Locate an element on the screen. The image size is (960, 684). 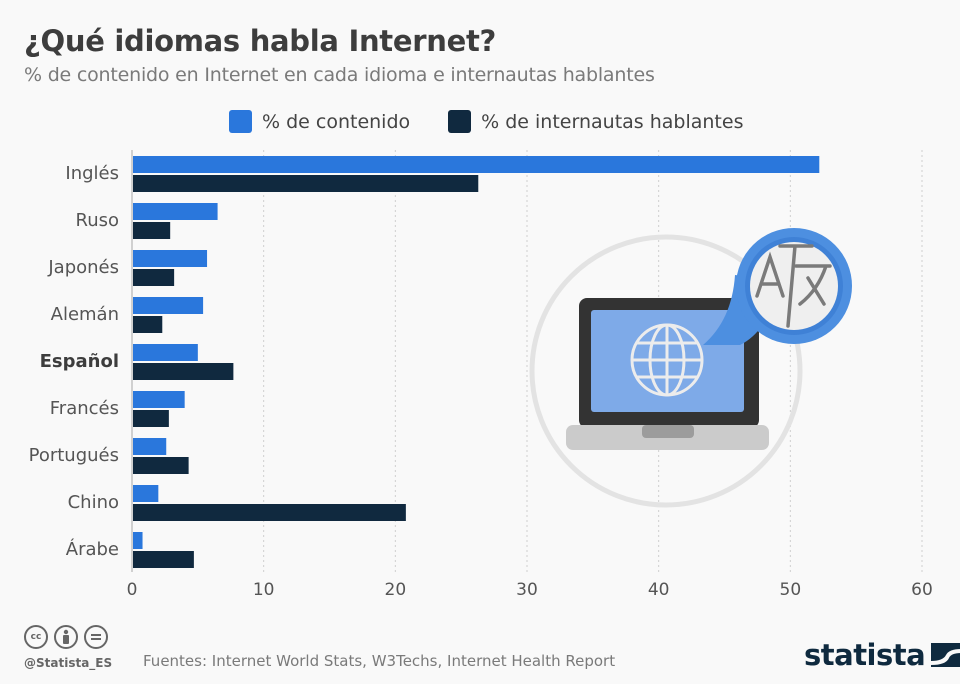
statista-handle: @Statista_ES is located at coordinates (68, 663).